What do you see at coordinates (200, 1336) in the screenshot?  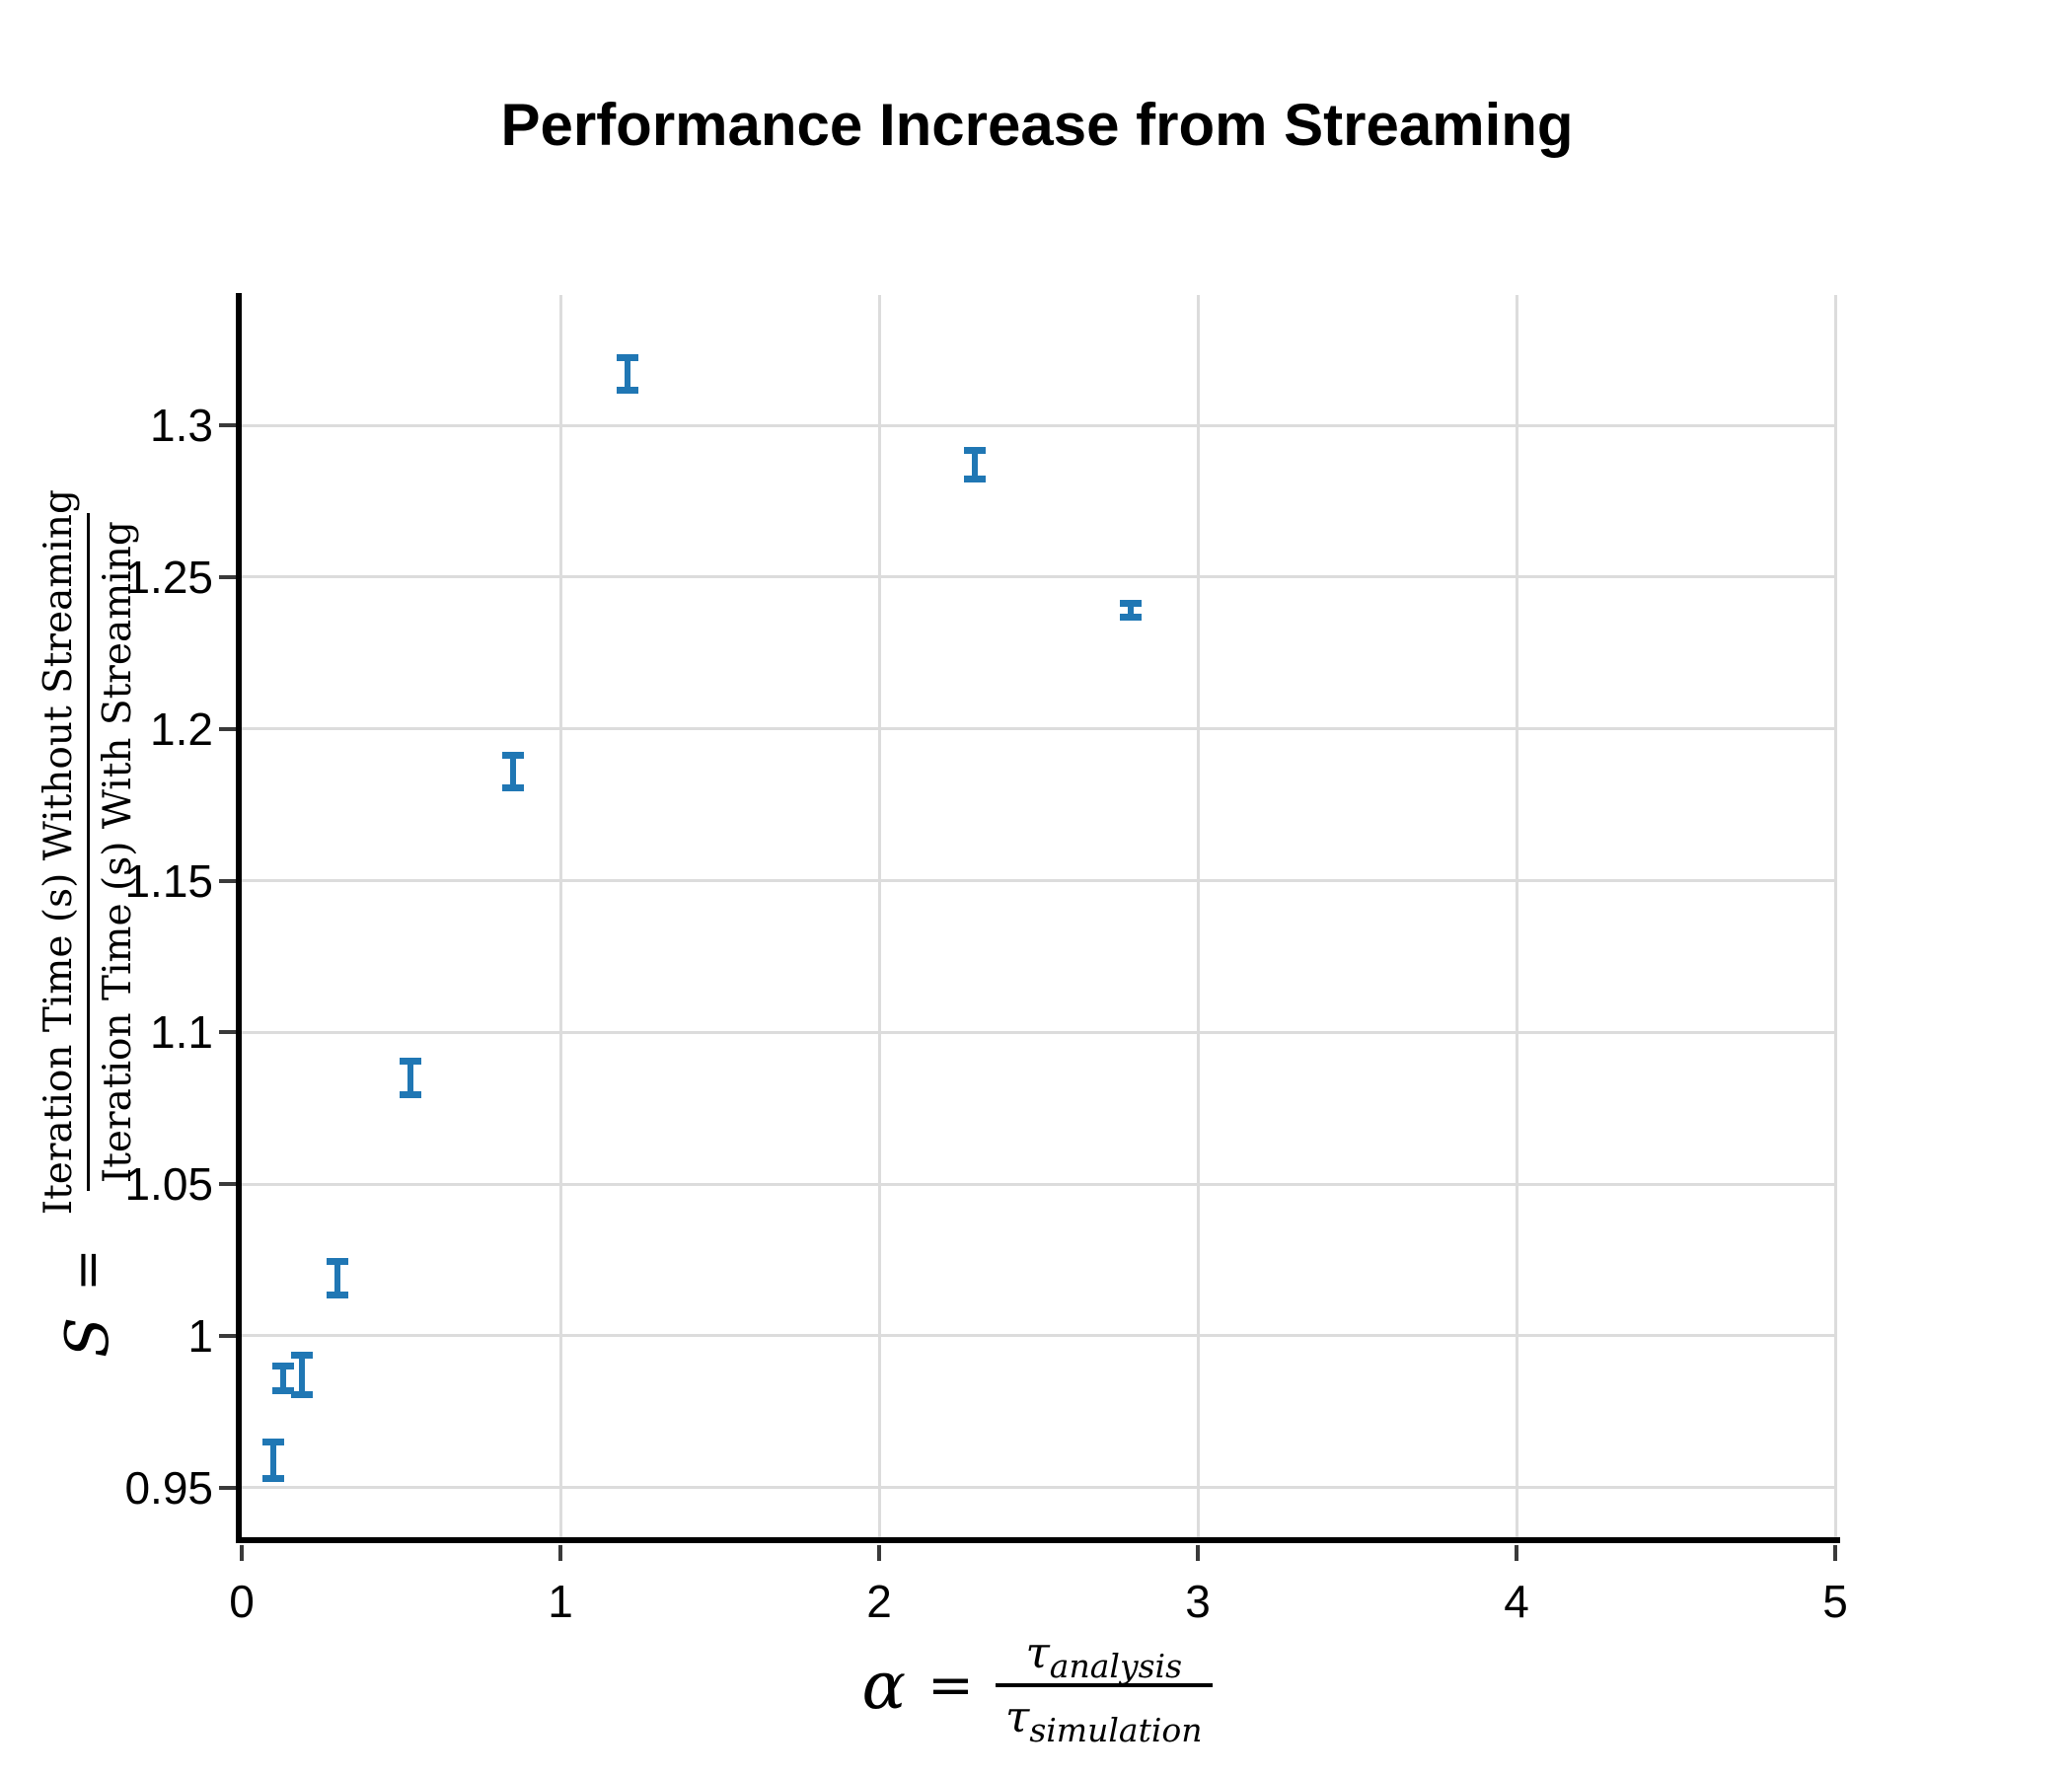 I see `y-tick-label: 1` at bounding box center [200, 1336].